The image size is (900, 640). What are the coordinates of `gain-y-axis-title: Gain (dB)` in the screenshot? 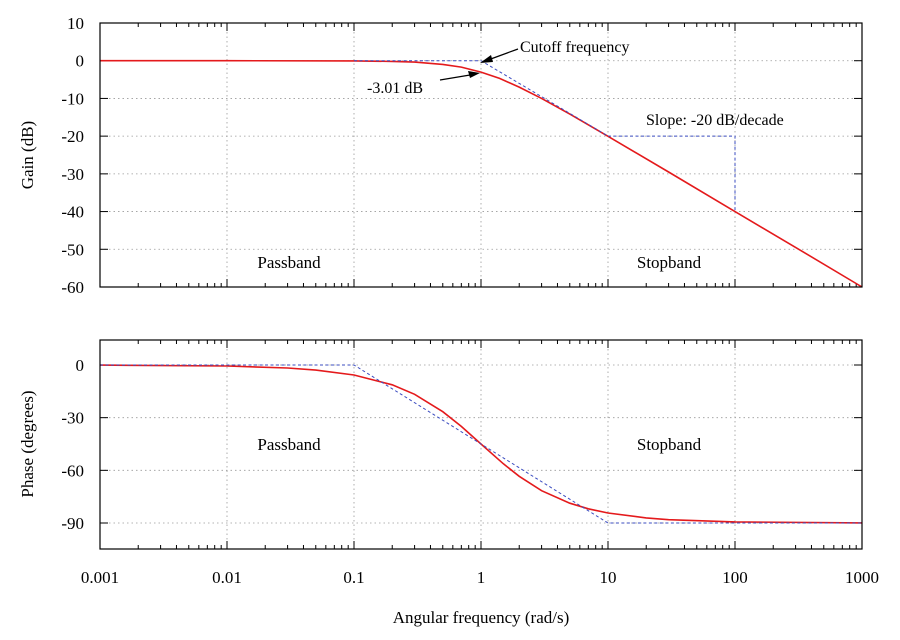 It's located at (27, 155).